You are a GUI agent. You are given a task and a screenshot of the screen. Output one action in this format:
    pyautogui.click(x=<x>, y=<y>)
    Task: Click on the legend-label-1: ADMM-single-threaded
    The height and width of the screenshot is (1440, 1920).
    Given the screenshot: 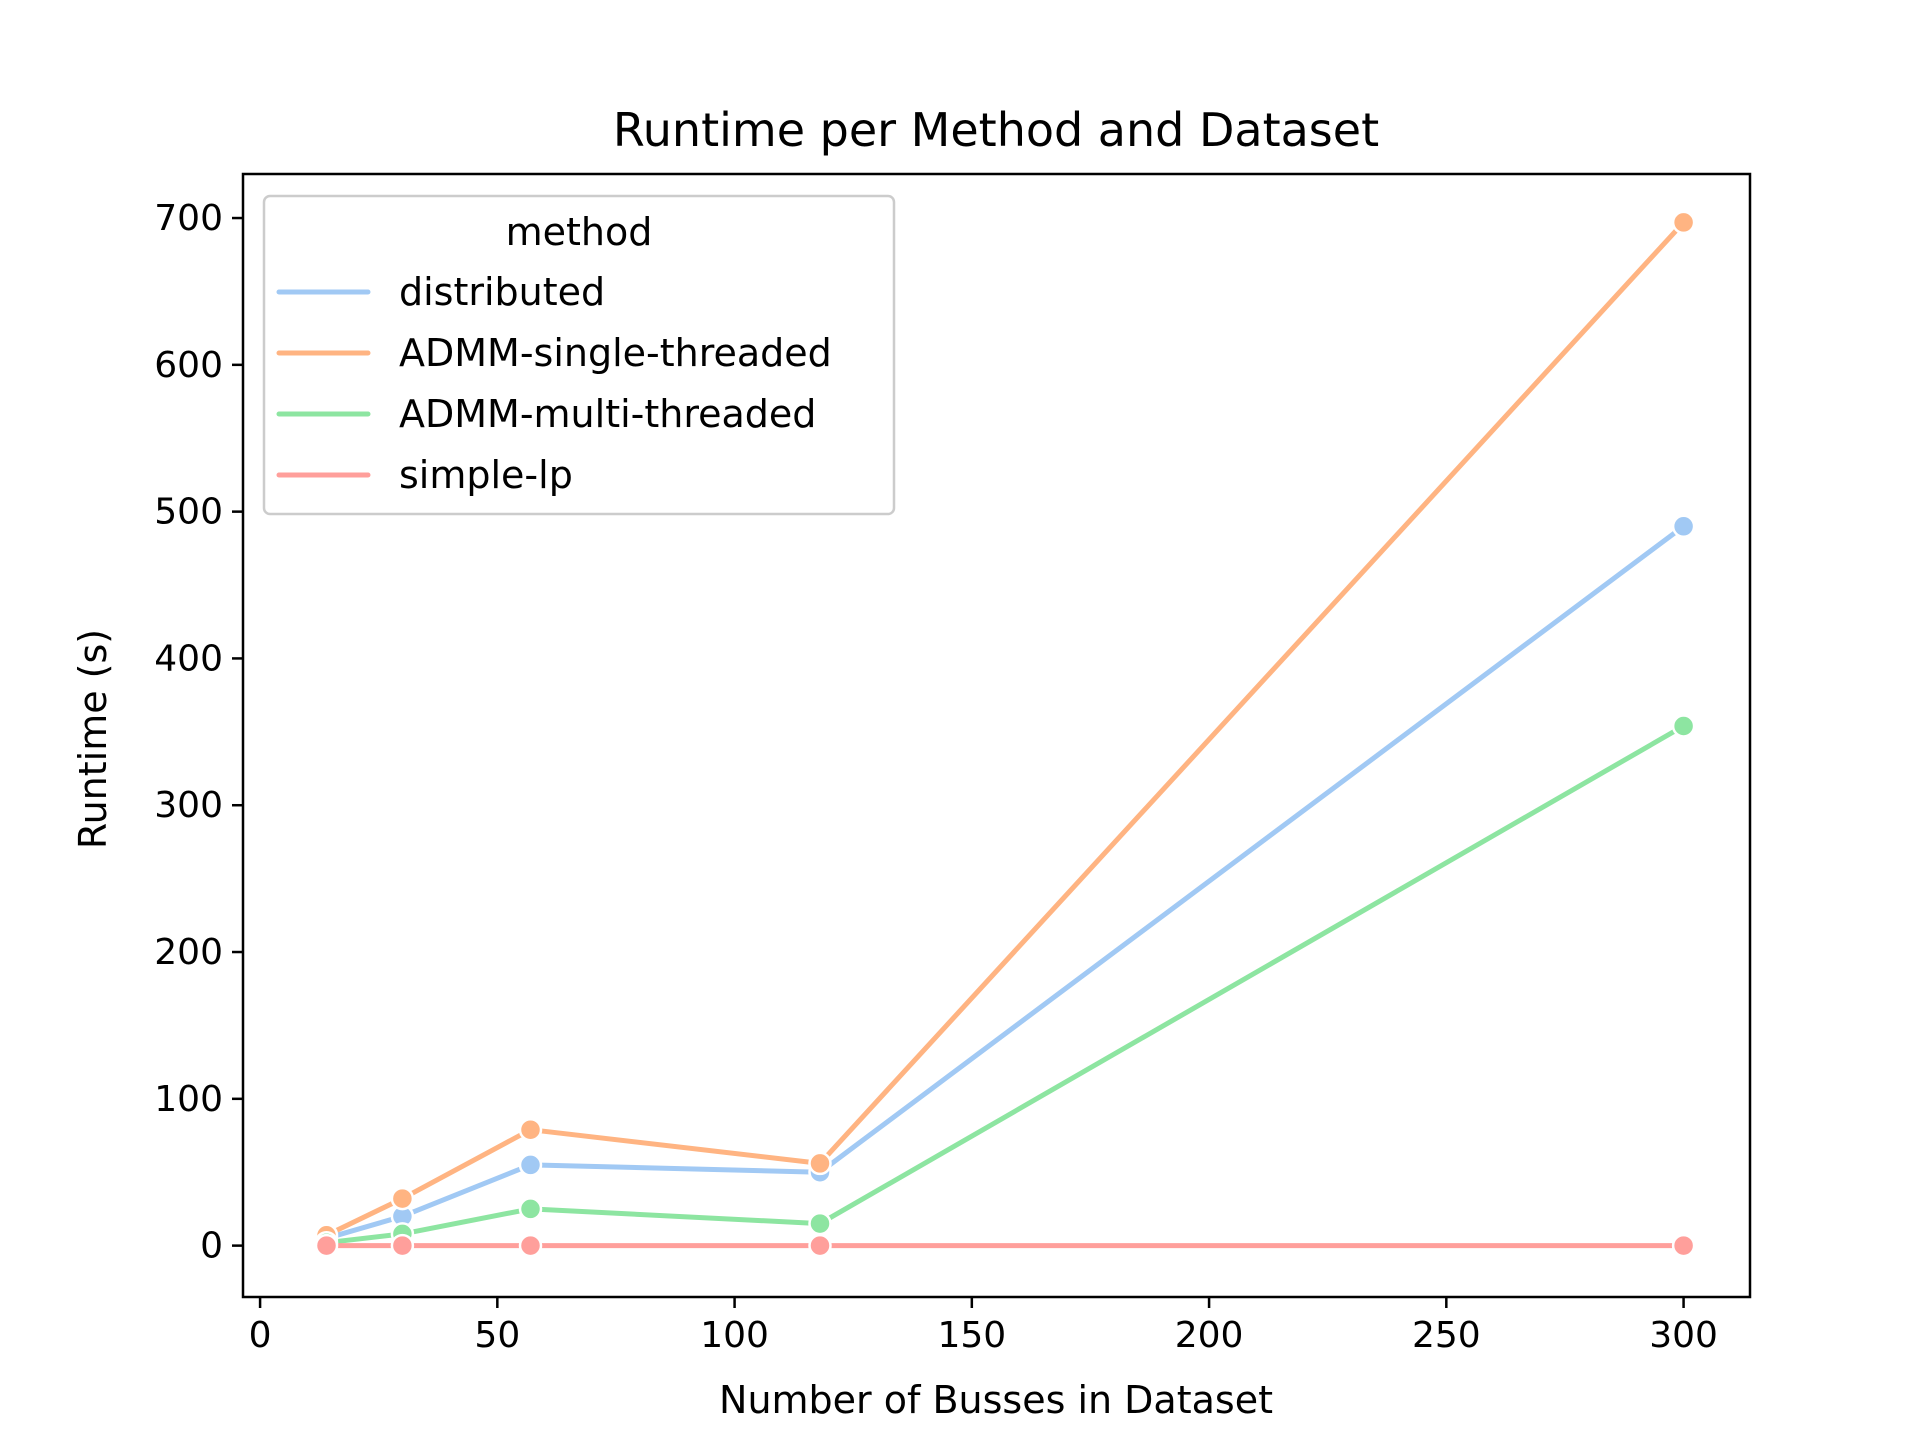 What is the action you would take?
    pyautogui.click(x=615, y=353)
    